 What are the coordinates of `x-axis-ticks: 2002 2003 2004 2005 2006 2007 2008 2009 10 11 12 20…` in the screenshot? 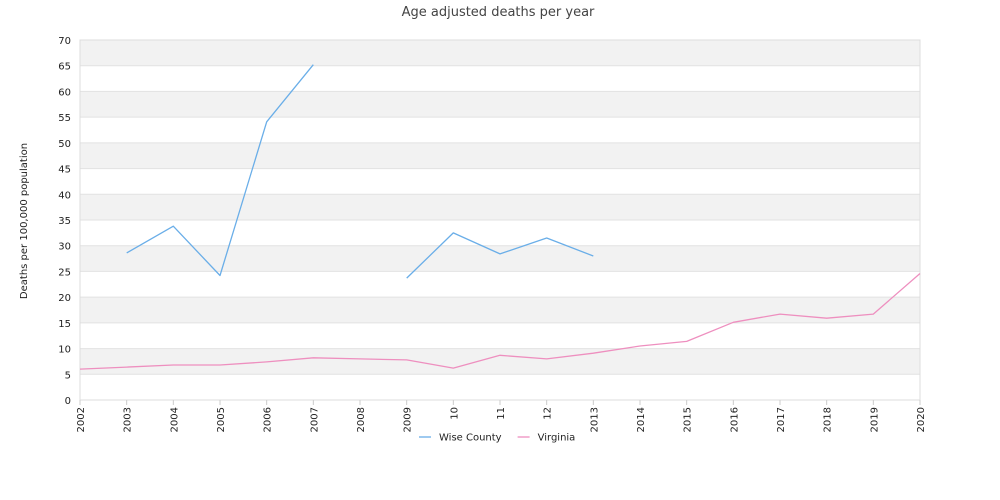 It's located at (501, 416).